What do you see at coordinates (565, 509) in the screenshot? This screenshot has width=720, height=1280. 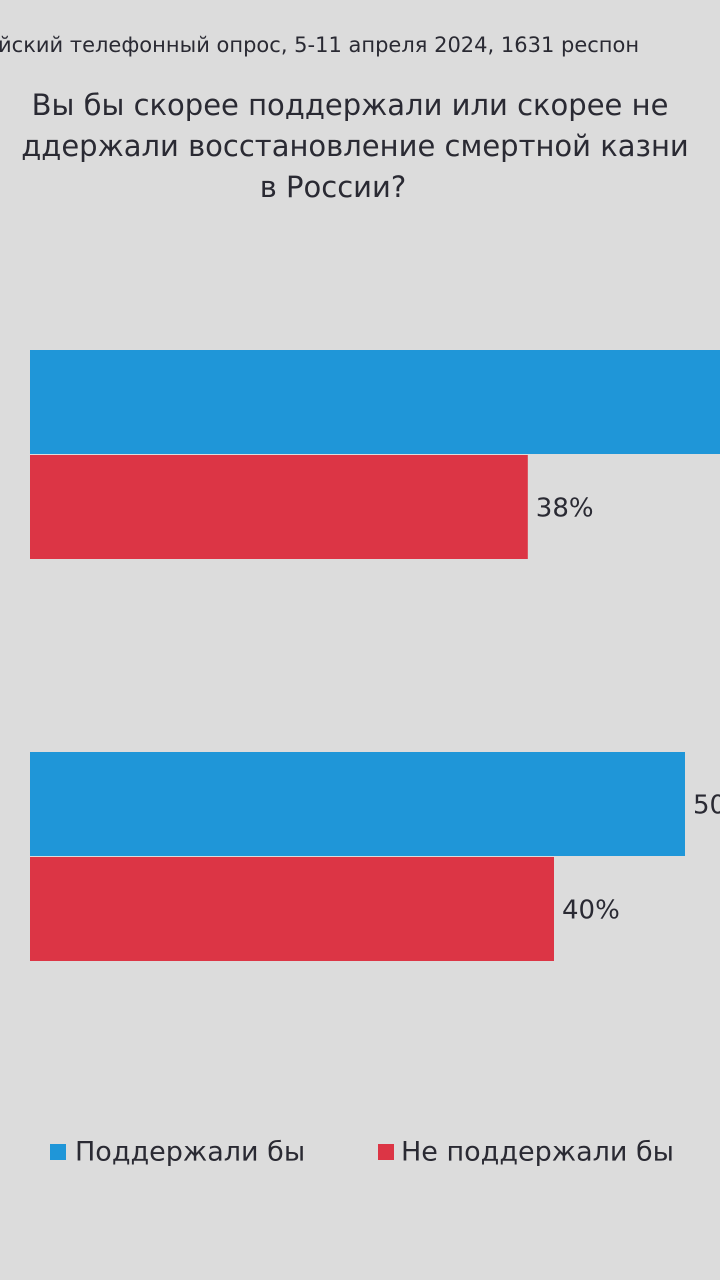 I see `value-label: 38%` at bounding box center [565, 509].